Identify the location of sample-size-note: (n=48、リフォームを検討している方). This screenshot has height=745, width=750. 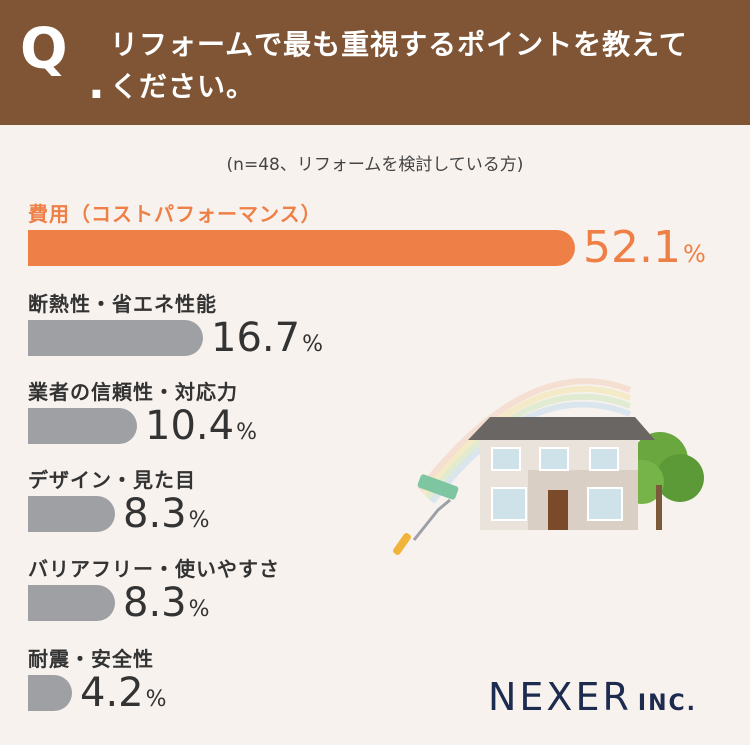
(375, 165).